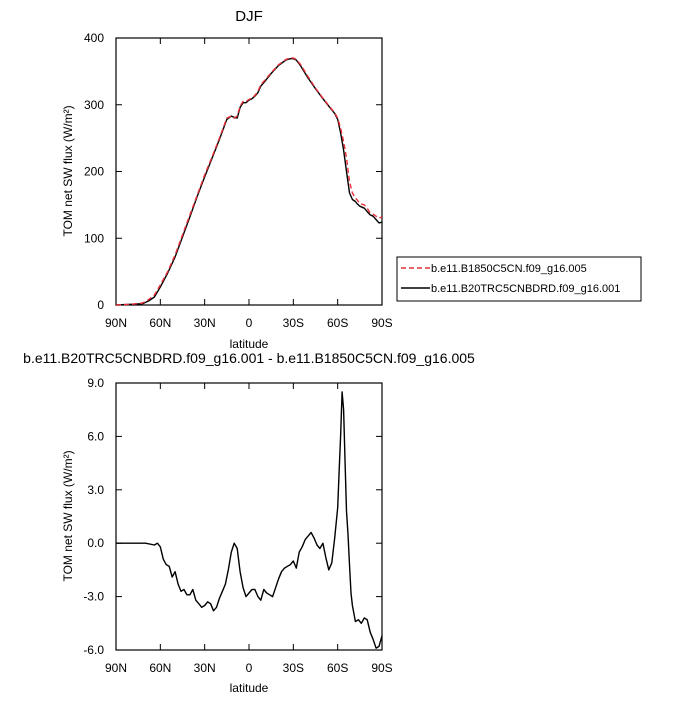  What do you see at coordinates (381, 668) in the screenshot?
I see `bottom-x-tick-label: 90S` at bounding box center [381, 668].